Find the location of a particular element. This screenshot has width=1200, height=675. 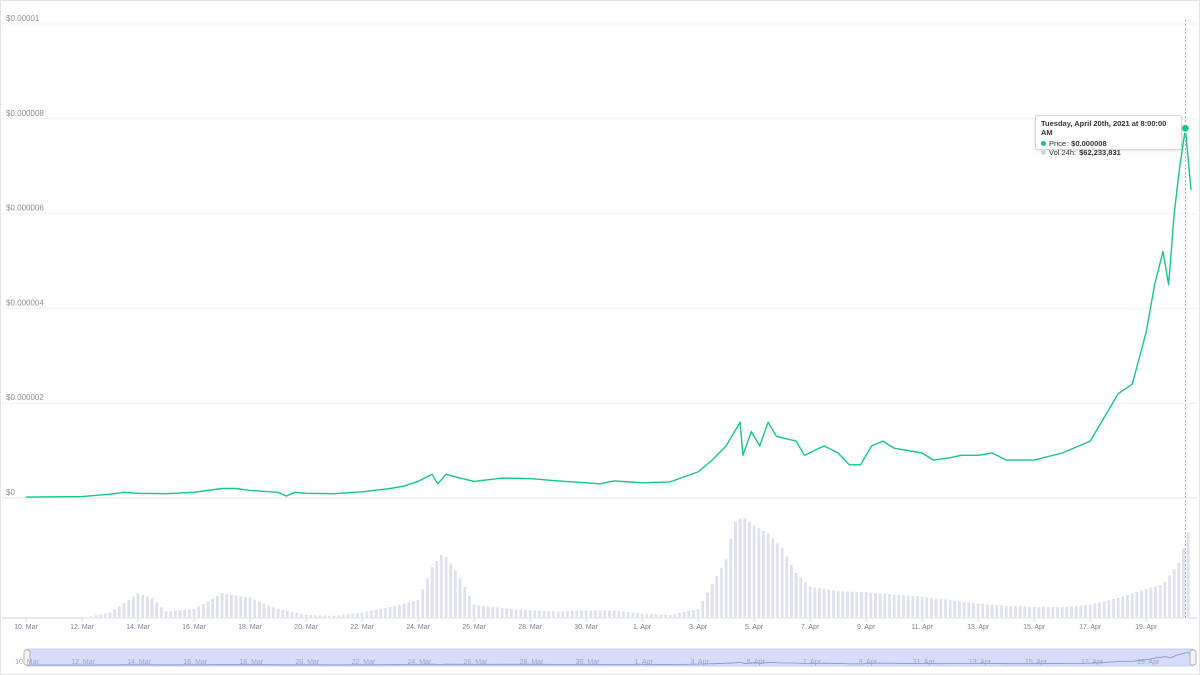

navigator-handle-right is located at coordinates (1193, 657).